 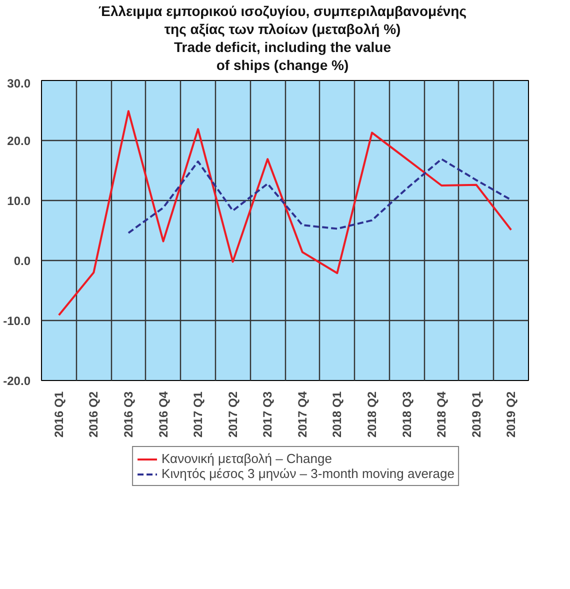 What do you see at coordinates (308, 473) in the screenshot?
I see `legend-label: Κινητός μέσος 3 μηνών – 3-month moving average` at bounding box center [308, 473].